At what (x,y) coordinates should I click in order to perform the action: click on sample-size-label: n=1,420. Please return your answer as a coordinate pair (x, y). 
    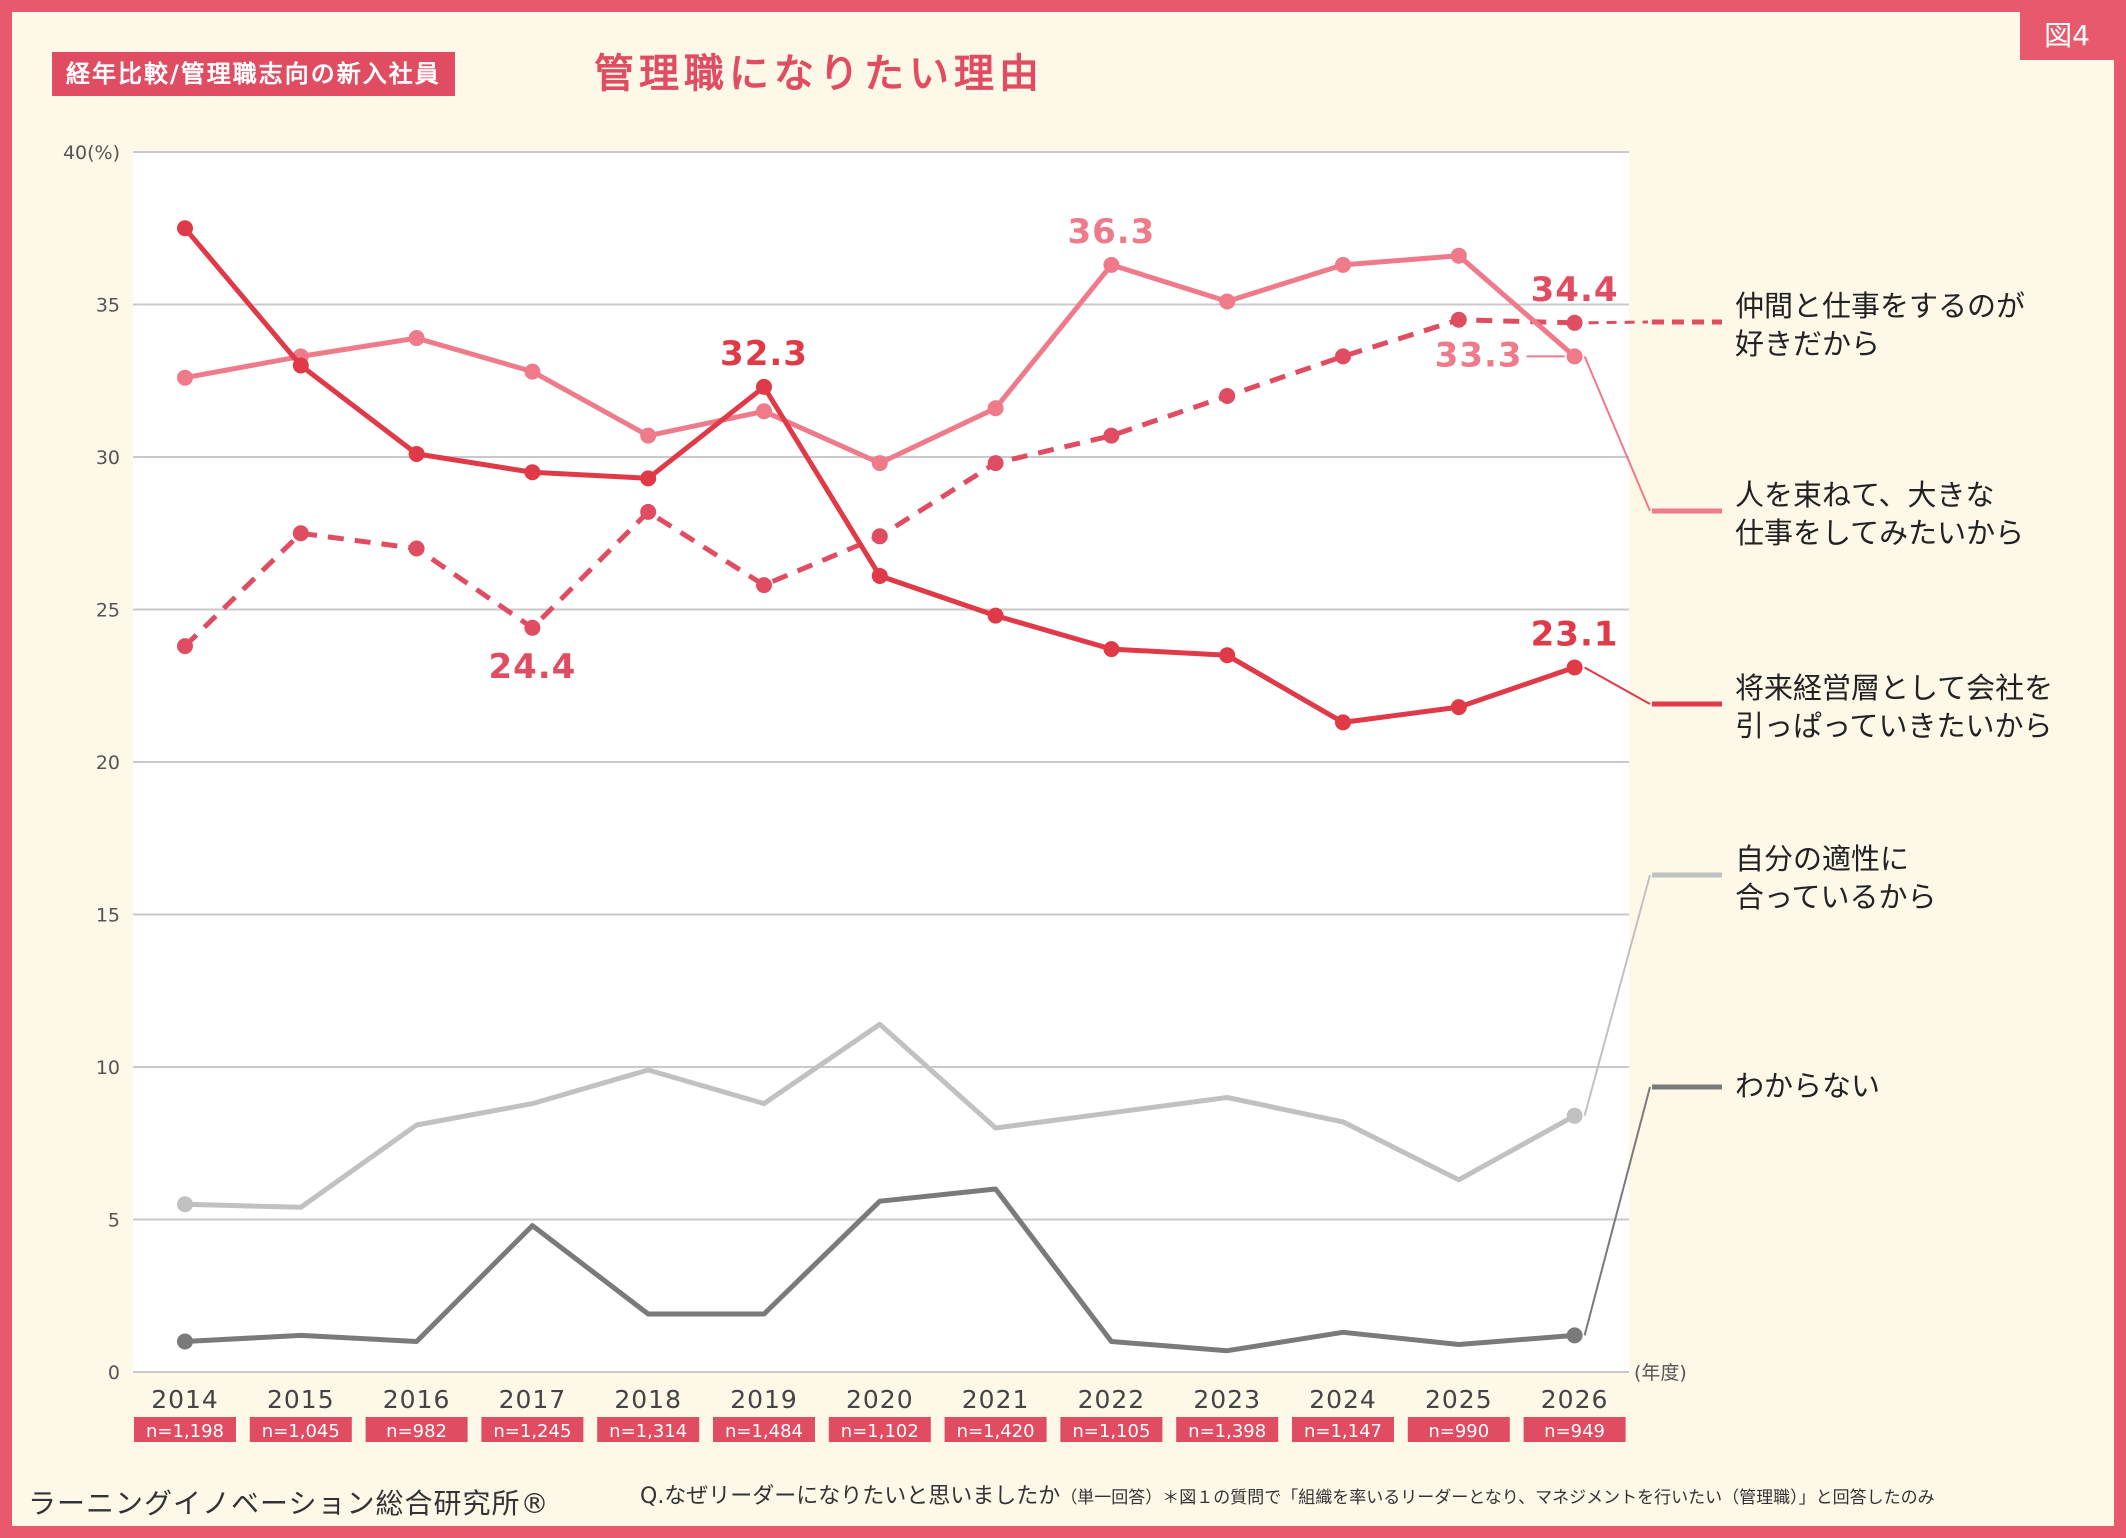
    Looking at the image, I should click on (996, 1431).